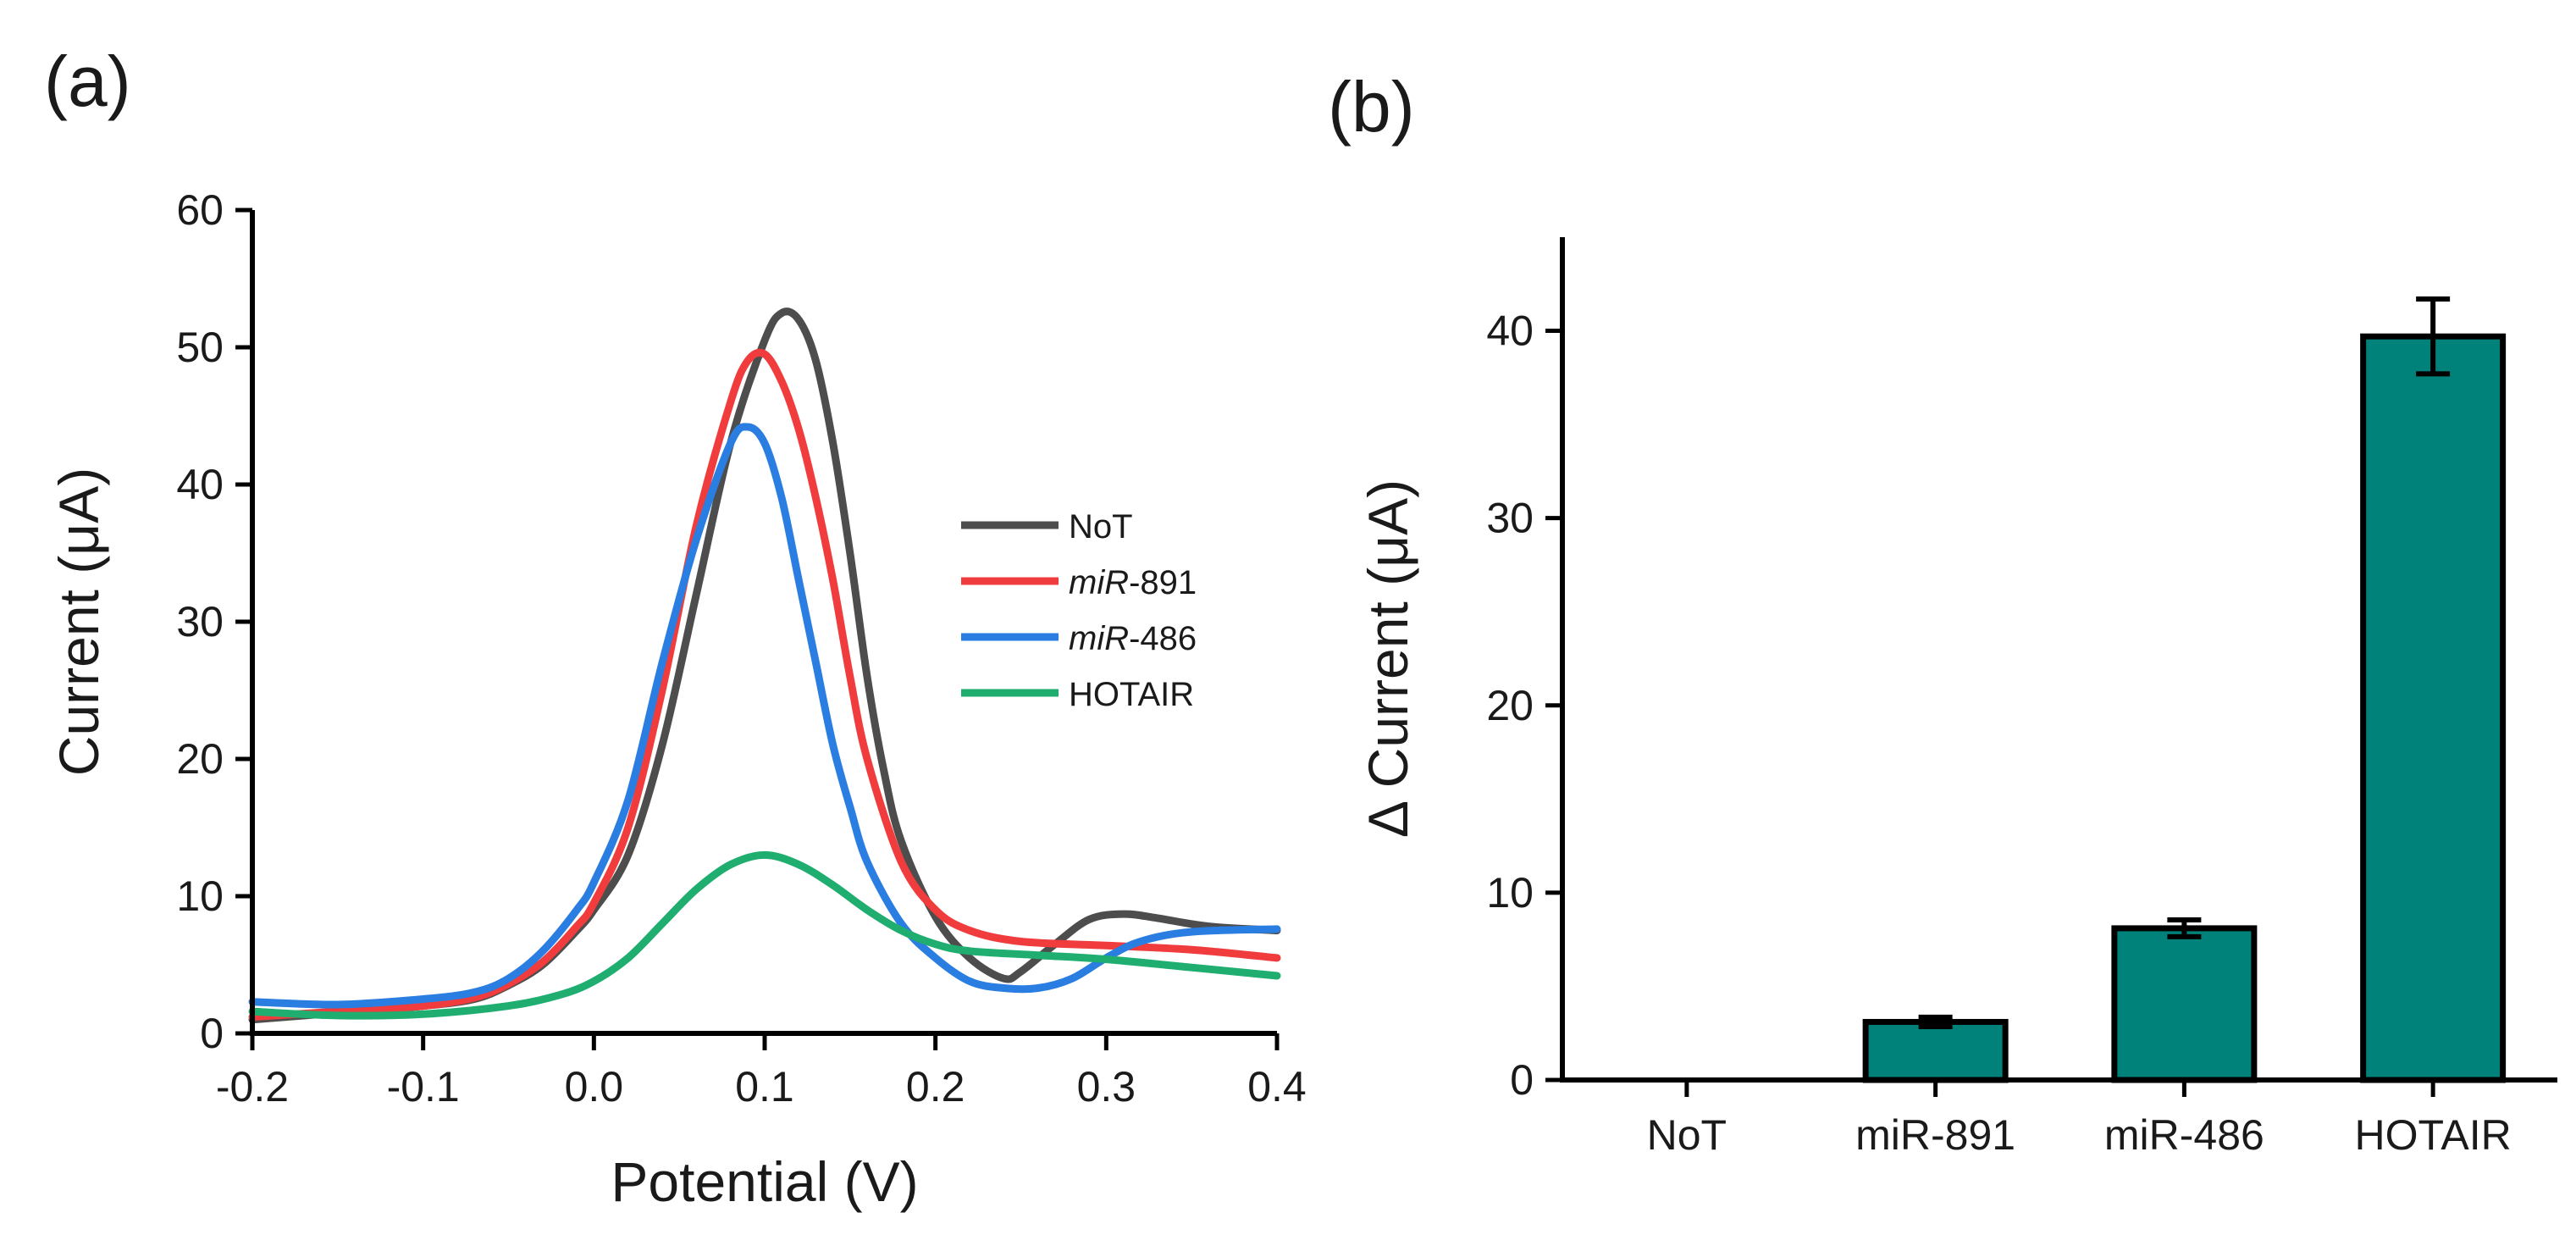 The height and width of the screenshot is (1246, 2576). Describe the element at coordinates (1163, 582) in the screenshot. I see `legend-label-part: -891` at that location.